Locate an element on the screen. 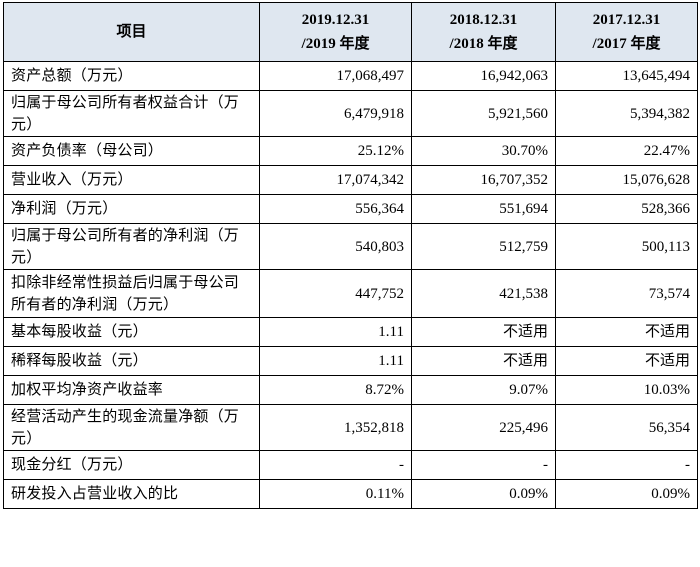 This screenshot has height=567, width=700. table-row: 基本每股收益（元） 1.11 不适用 不适用 is located at coordinates (350, 332).